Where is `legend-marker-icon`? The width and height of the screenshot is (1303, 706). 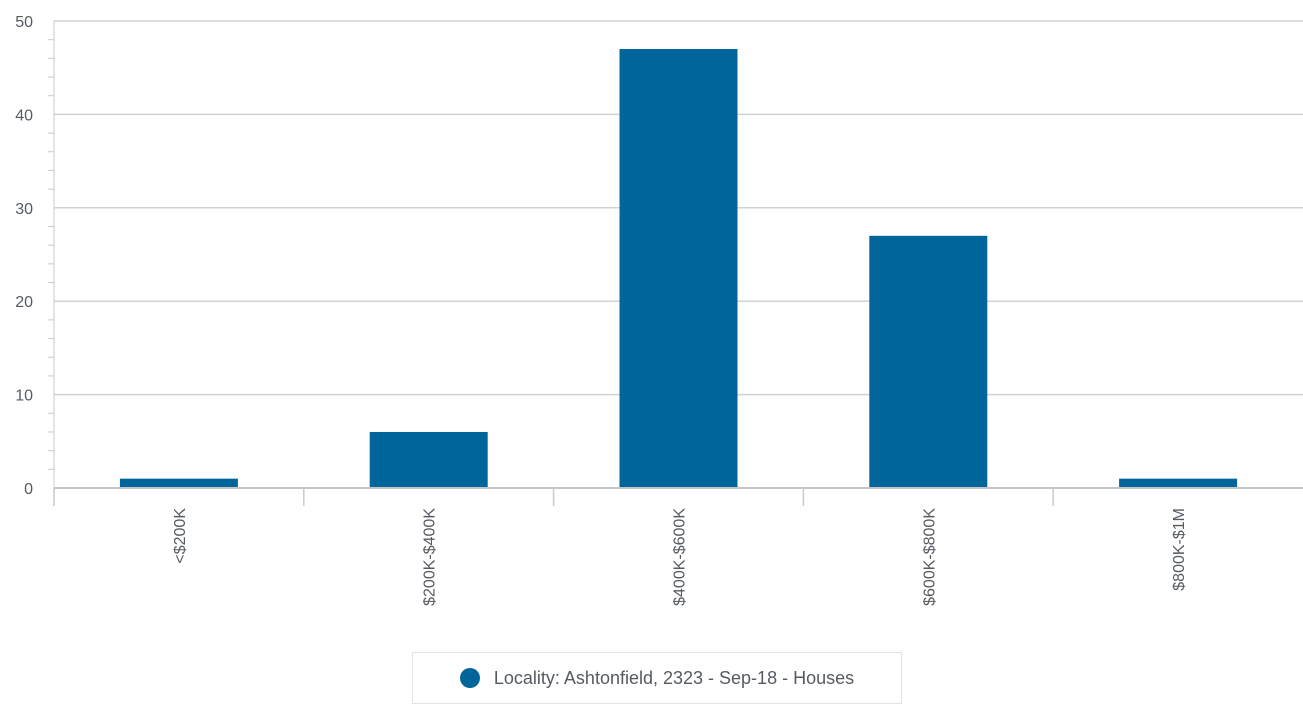
legend-marker-icon is located at coordinates (469, 678).